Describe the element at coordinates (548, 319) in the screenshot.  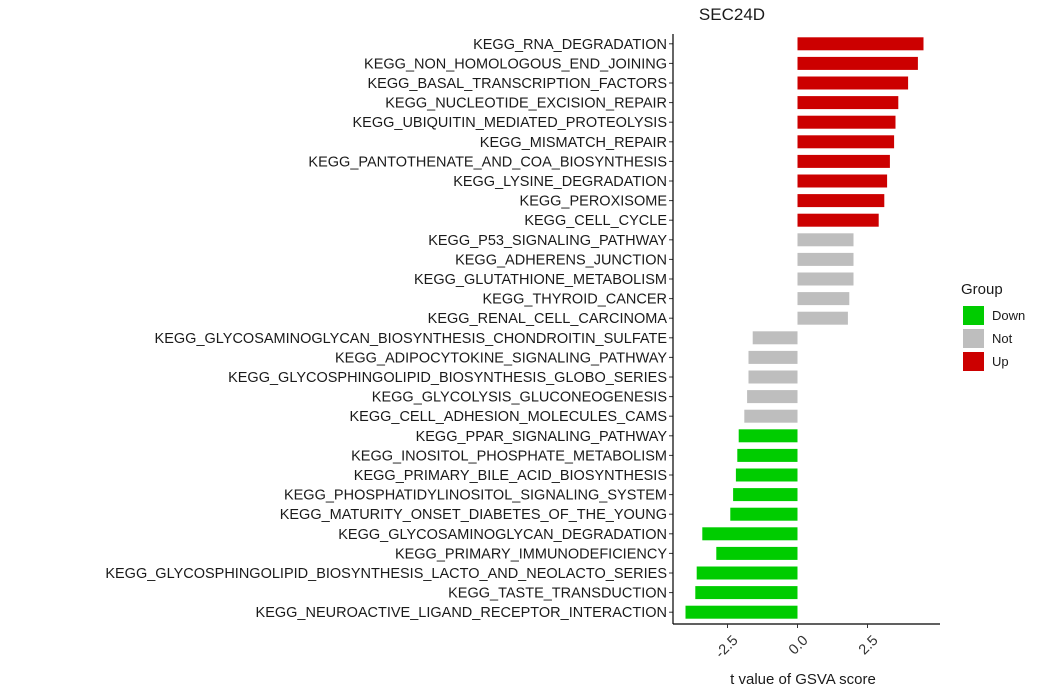
I see `category-label: KEGG_RENAL_CELL_CARCINOMA` at that location.